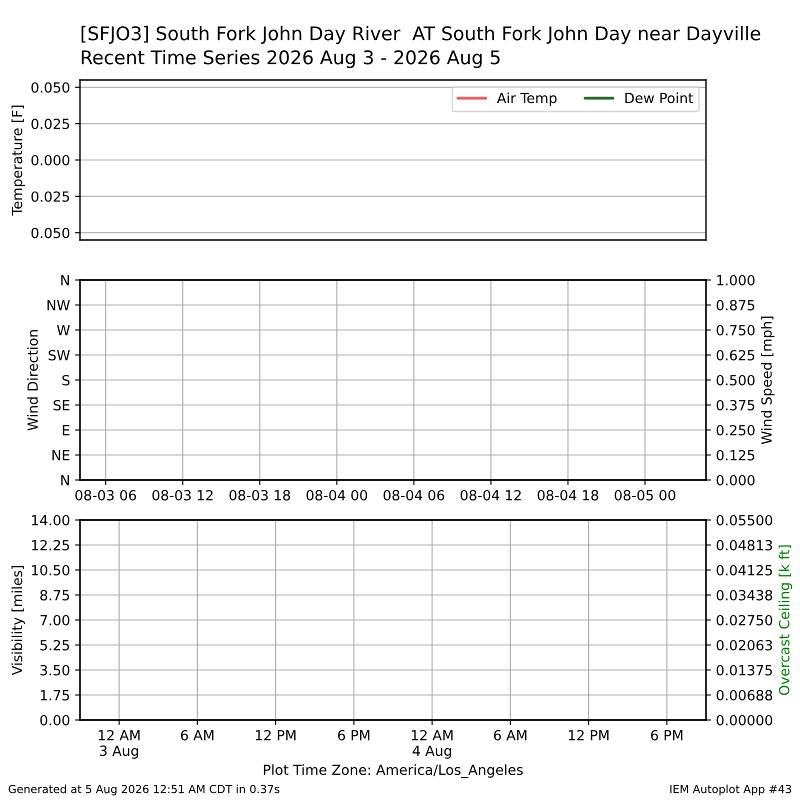 This screenshot has width=800, height=800. I want to click on y-tick-label: 10.50, so click(51, 570).